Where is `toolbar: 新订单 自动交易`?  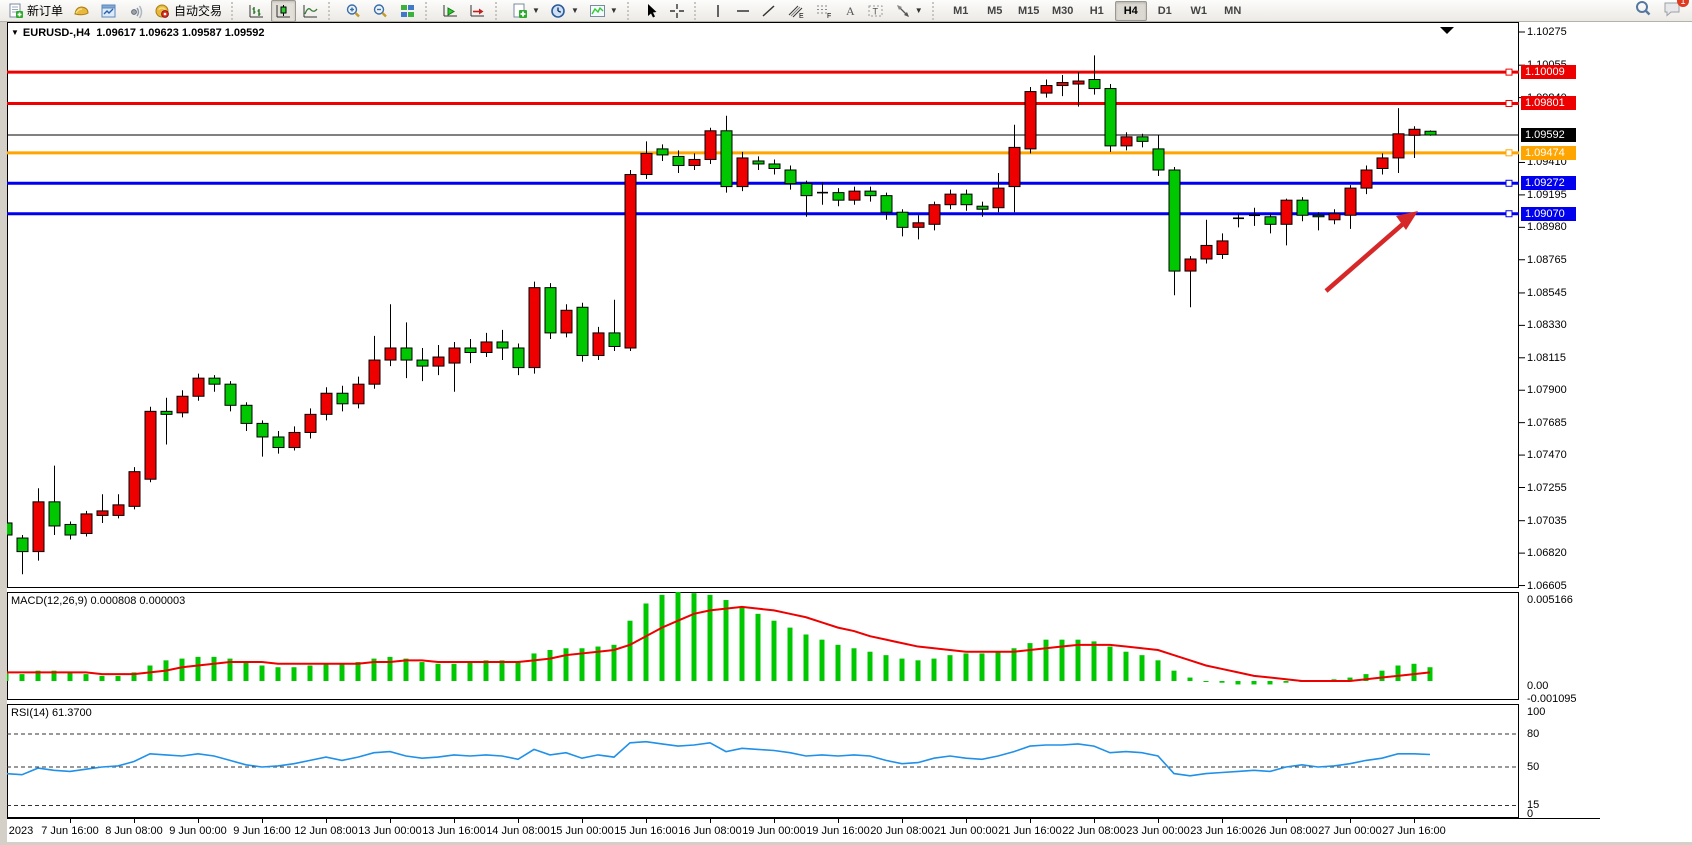
toolbar: 新订单 自动交易 is located at coordinates (846, 11).